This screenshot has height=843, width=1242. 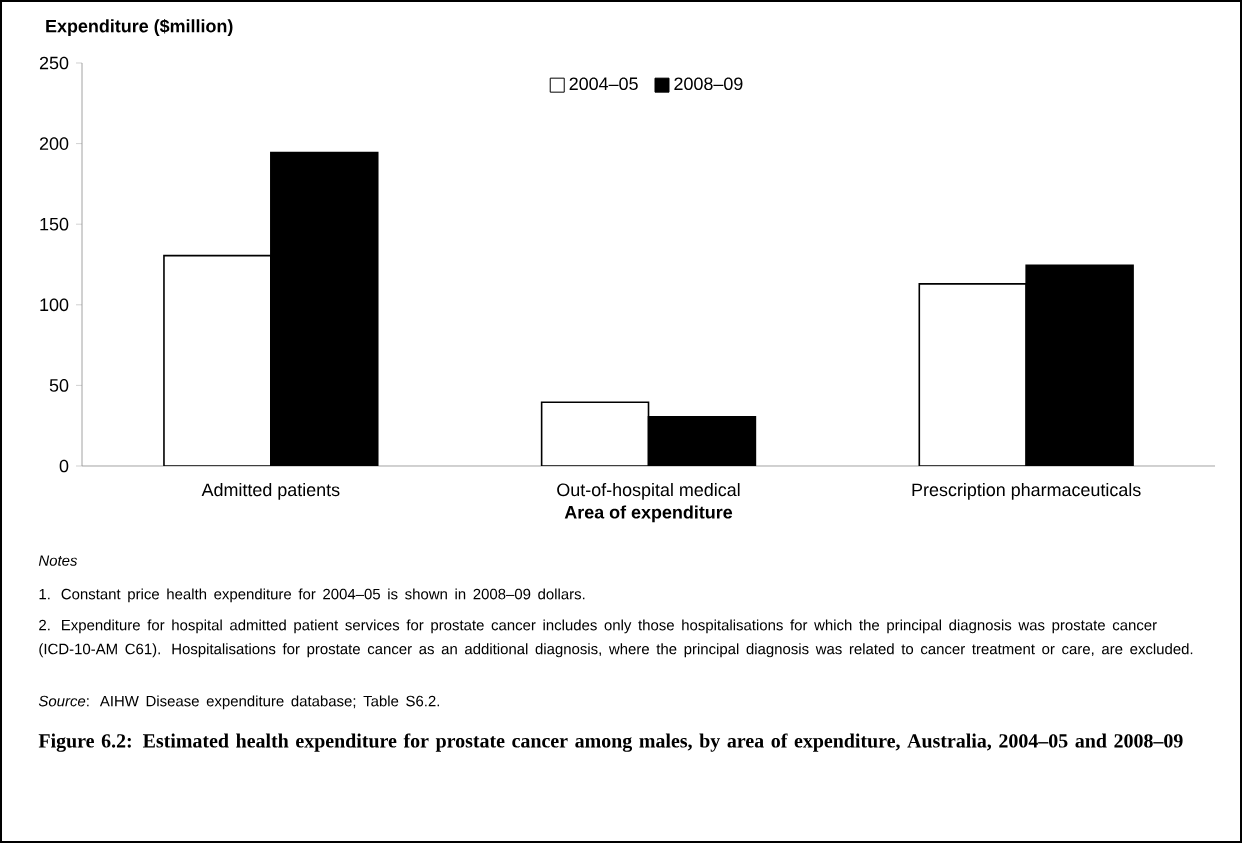 I want to click on y-tick-label: 0, so click(x=64, y=466).